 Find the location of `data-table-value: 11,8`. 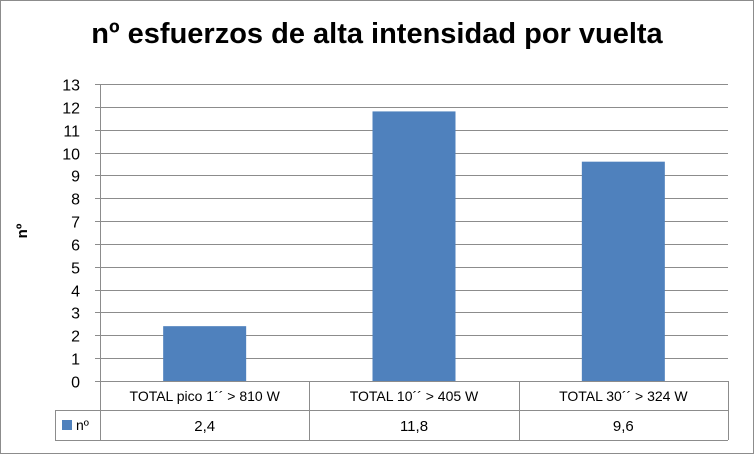

data-table-value: 11,8 is located at coordinates (414, 426).